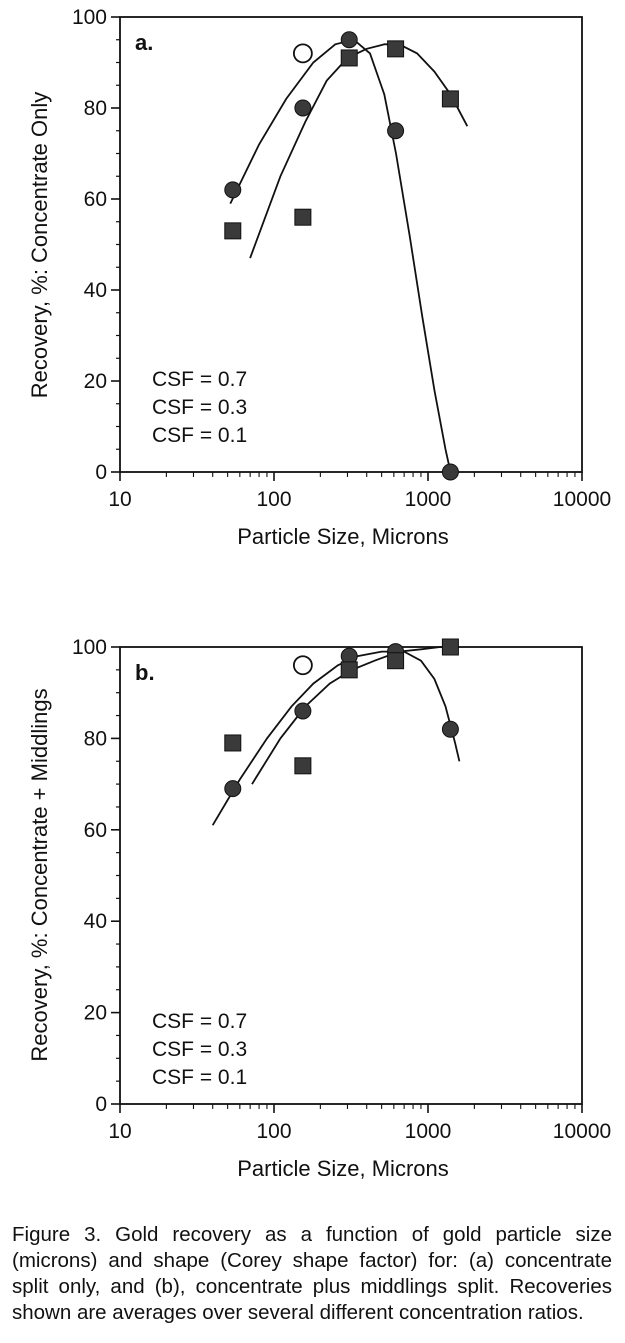  Describe the element at coordinates (144, 42) in the screenshot. I see `panel-label: a.` at that location.